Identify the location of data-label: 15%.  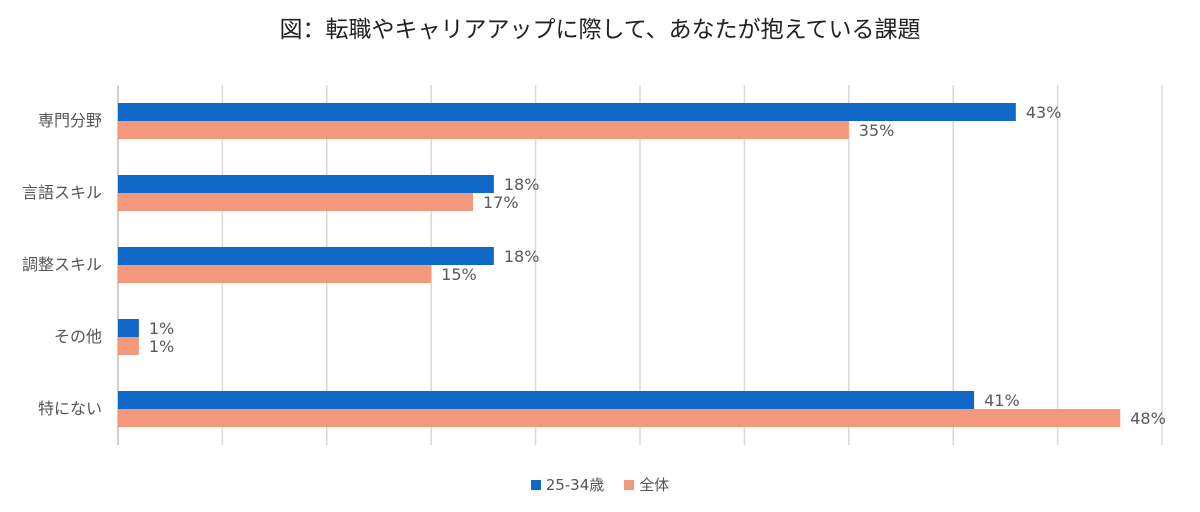
(459, 274).